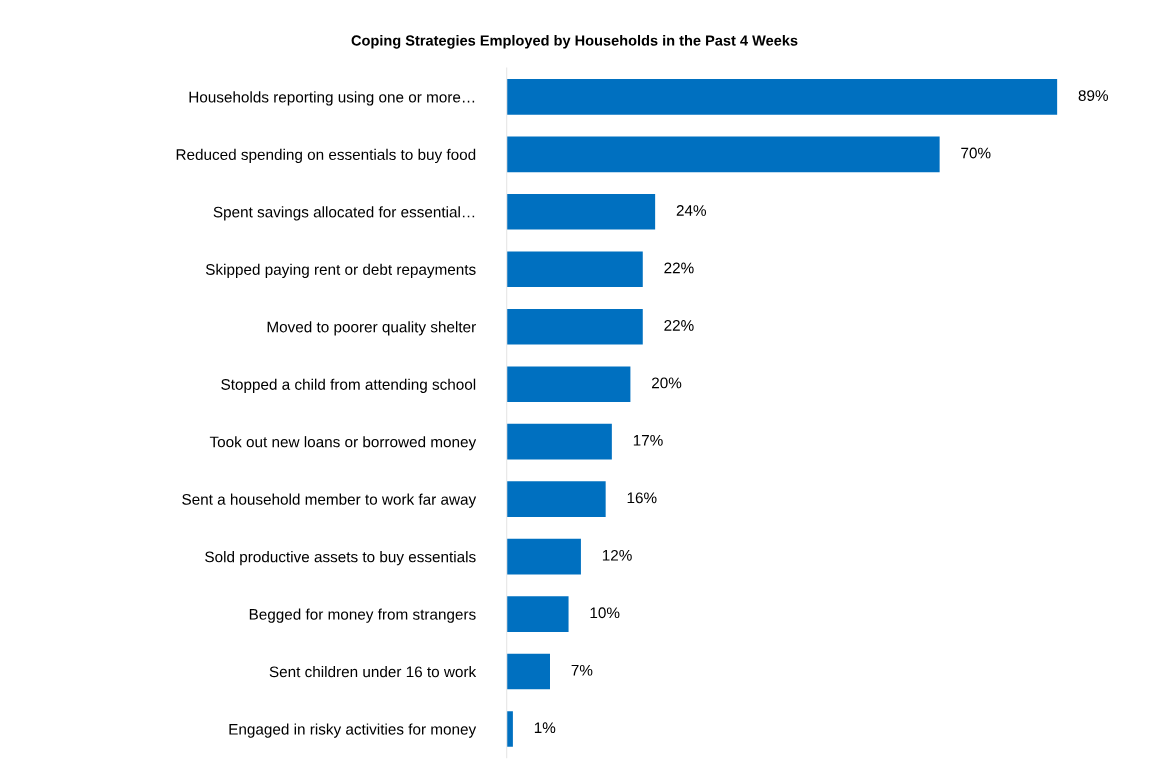  Describe the element at coordinates (329, 500) in the screenshot. I see `y-tick-label: Sent a household member to work far away` at that location.